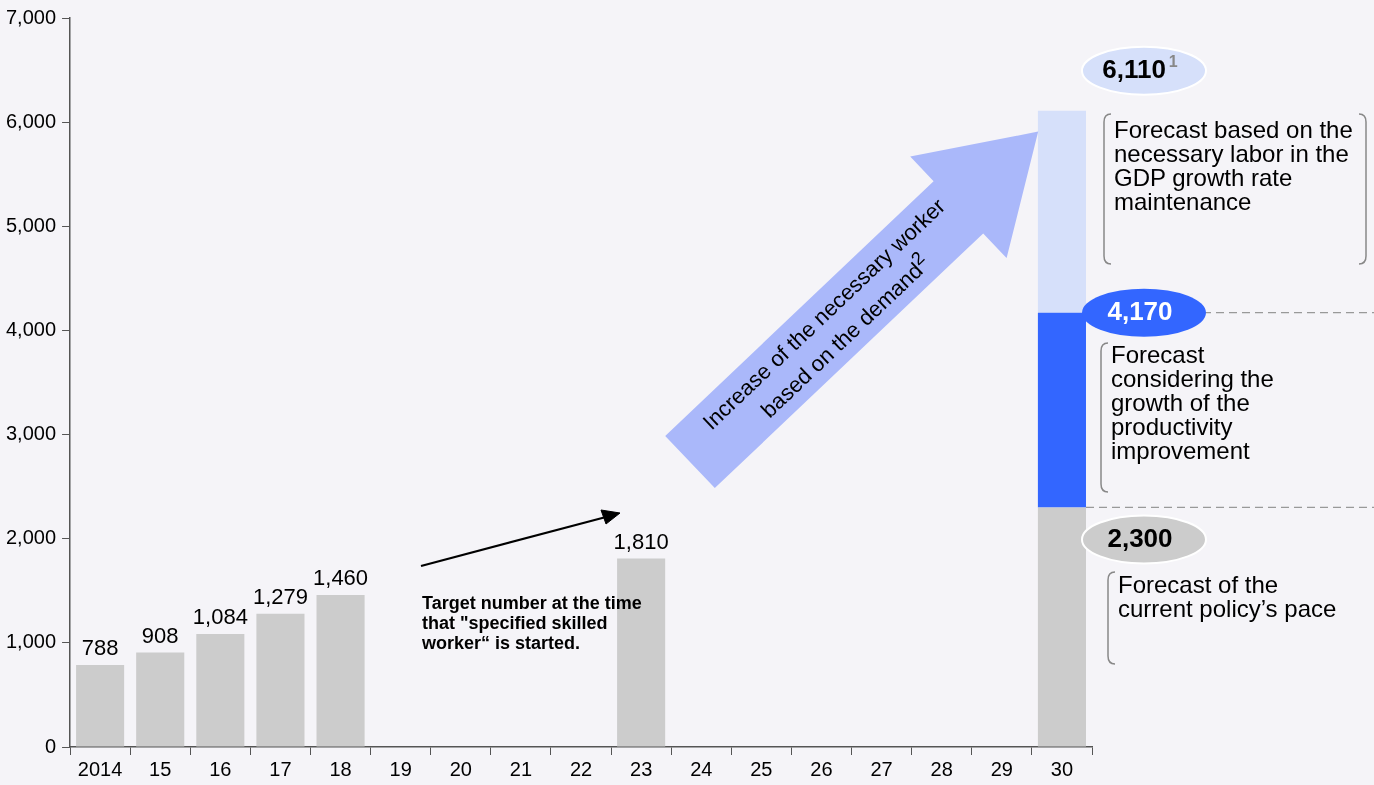 This screenshot has width=1374, height=785. What do you see at coordinates (641, 768) in the screenshot?
I see `x-tick-label: 23` at bounding box center [641, 768].